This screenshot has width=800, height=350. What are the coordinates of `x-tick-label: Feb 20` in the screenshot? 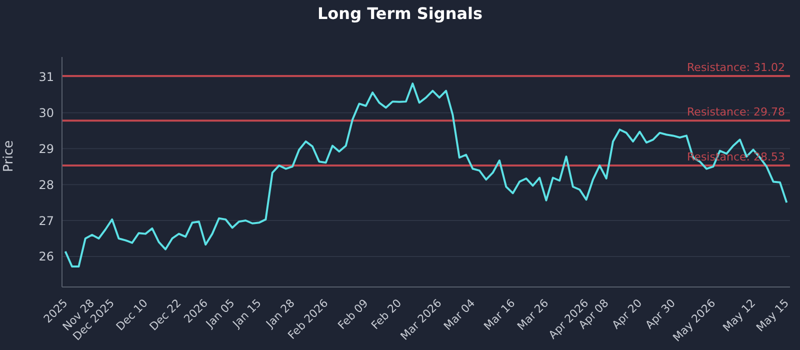 It's located at (386, 314).